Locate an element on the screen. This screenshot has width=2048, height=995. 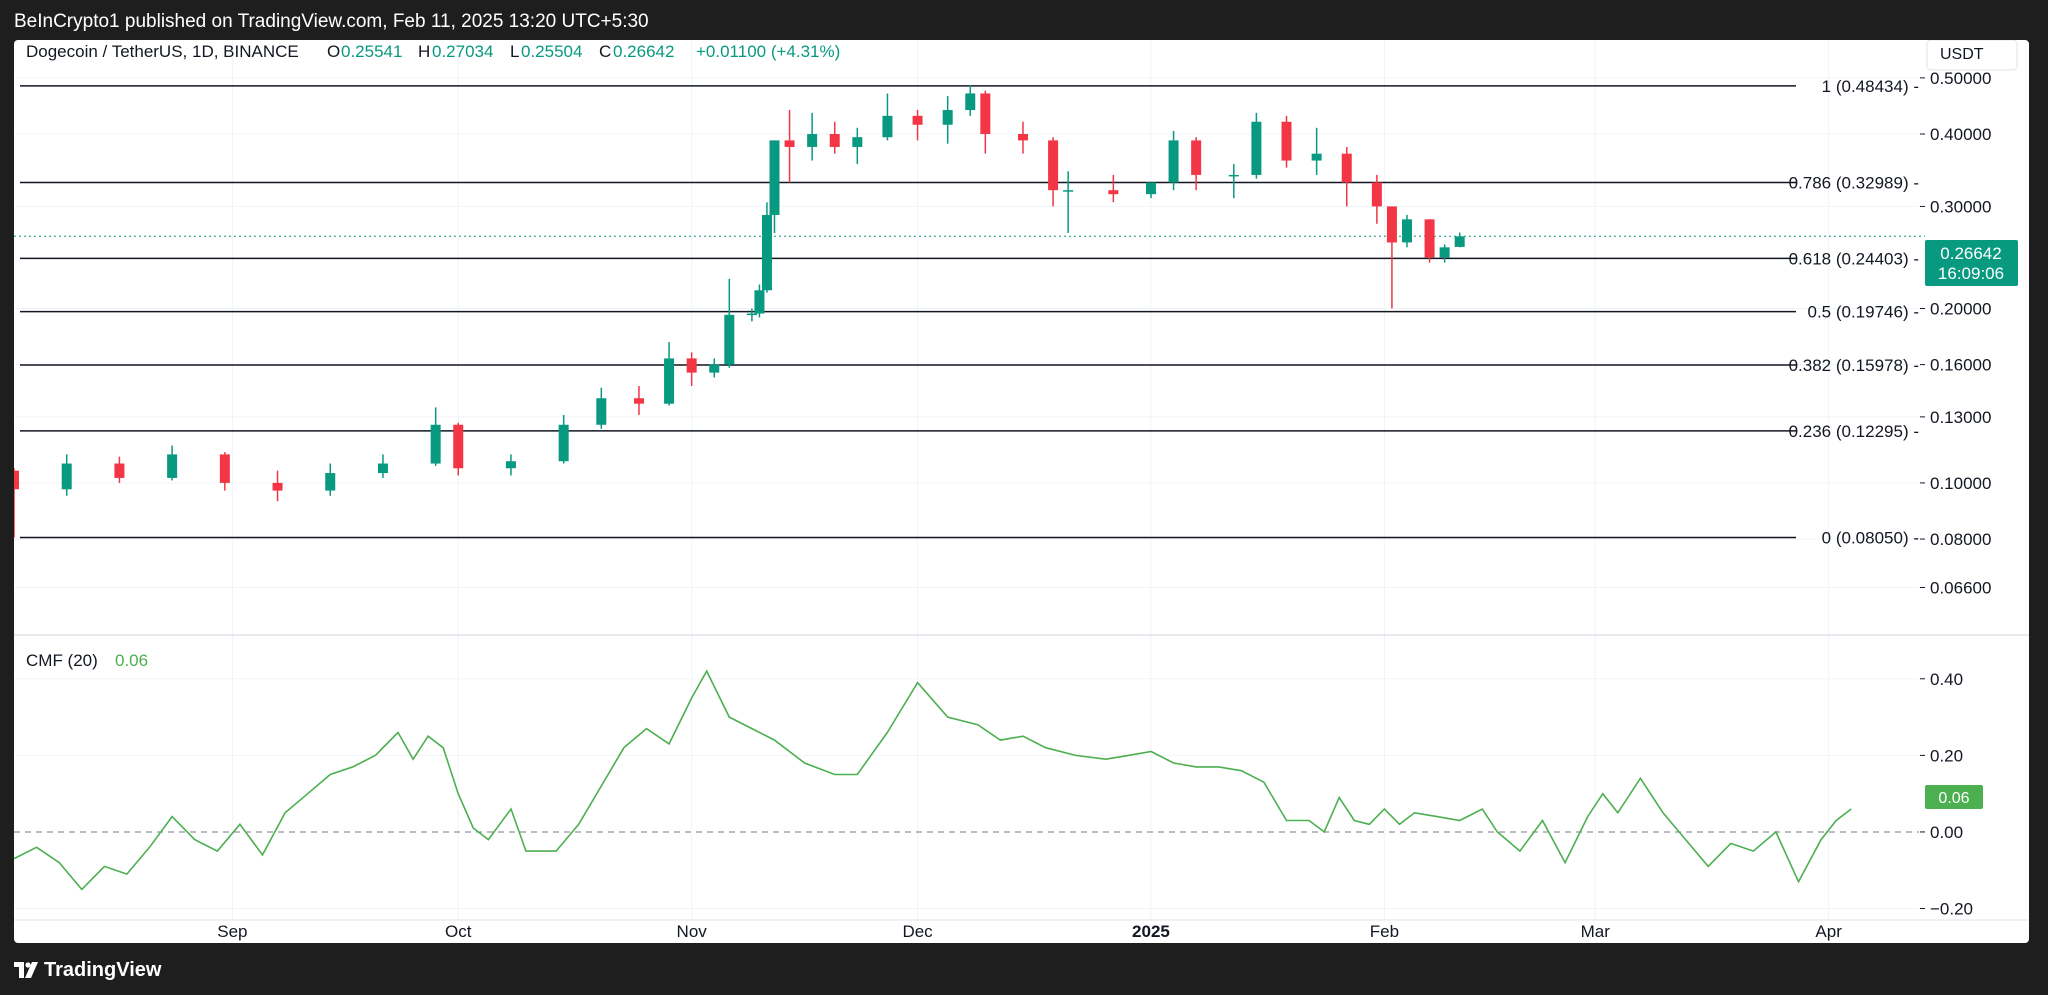
currency-button is located at coordinates (1972, 55).